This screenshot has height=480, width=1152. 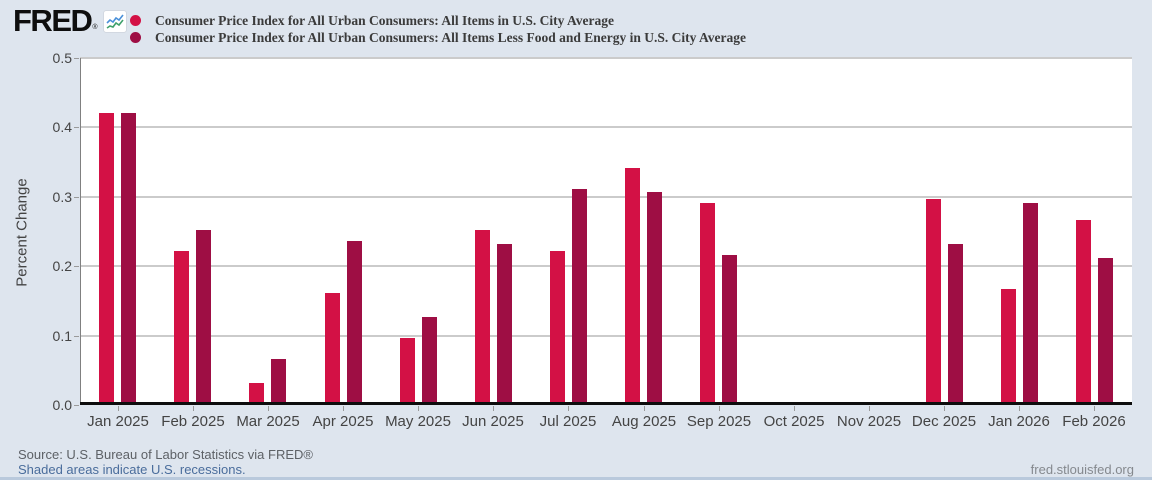 What do you see at coordinates (644, 421) in the screenshot?
I see `x-tick-label: Aug 2025` at bounding box center [644, 421].